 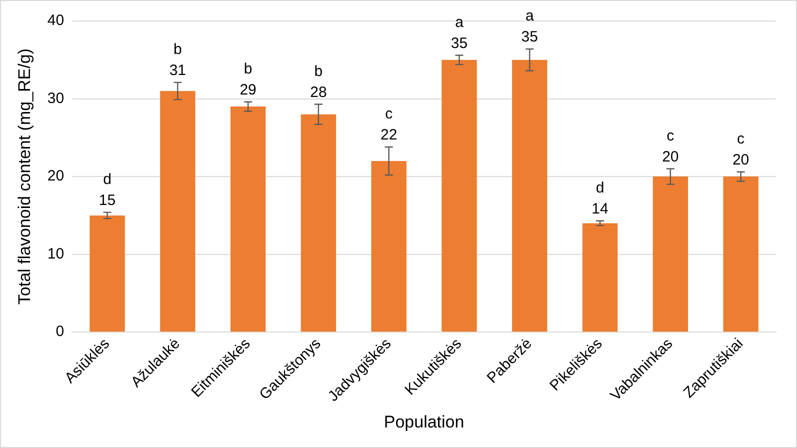 I want to click on y-axis-title: Total flavonoid content (mg_RE/g), so click(x=24, y=176).